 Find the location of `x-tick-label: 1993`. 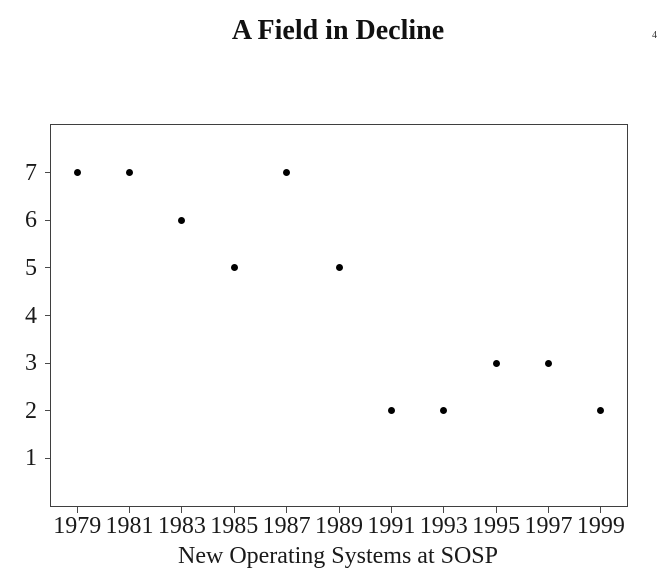

x-tick-label: 1993 is located at coordinates (443, 526).